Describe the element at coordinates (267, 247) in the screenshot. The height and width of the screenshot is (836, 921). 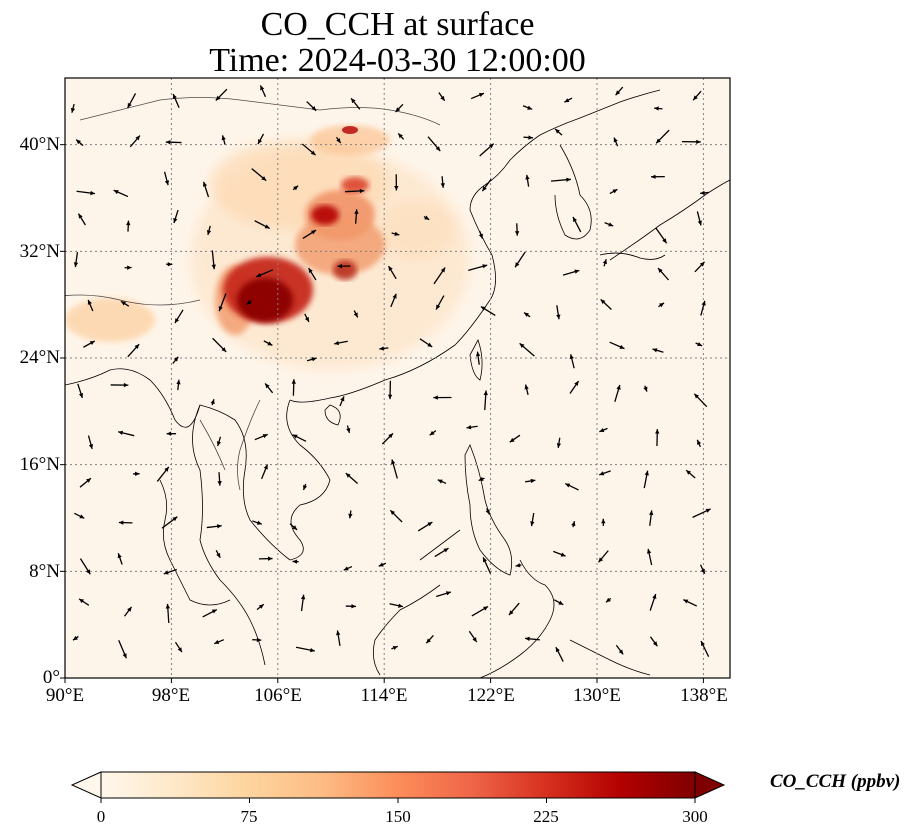
I see `concentration-field` at that location.